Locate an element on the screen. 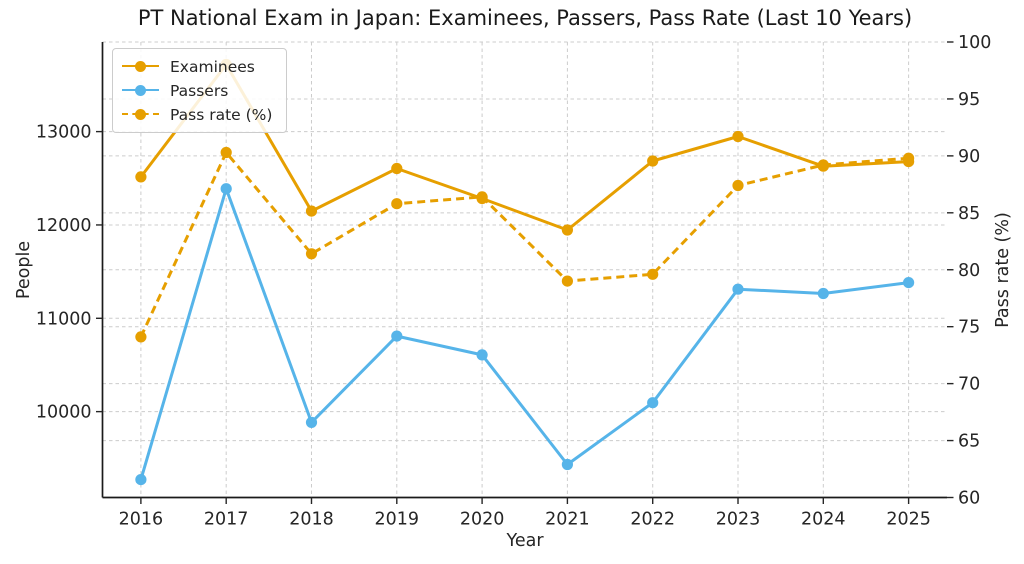 This screenshot has width=1024, height=564. right-tick-label: 65 is located at coordinates (969, 442).